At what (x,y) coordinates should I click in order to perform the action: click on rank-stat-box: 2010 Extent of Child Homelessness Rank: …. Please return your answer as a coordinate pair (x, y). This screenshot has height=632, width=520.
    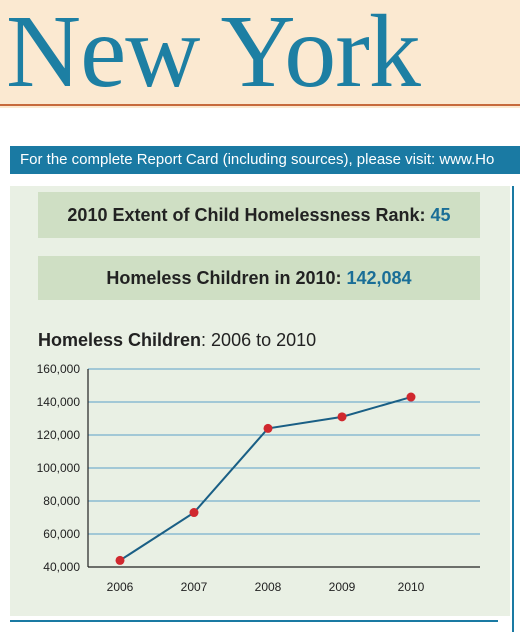
    Looking at the image, I should click on (259, 215).